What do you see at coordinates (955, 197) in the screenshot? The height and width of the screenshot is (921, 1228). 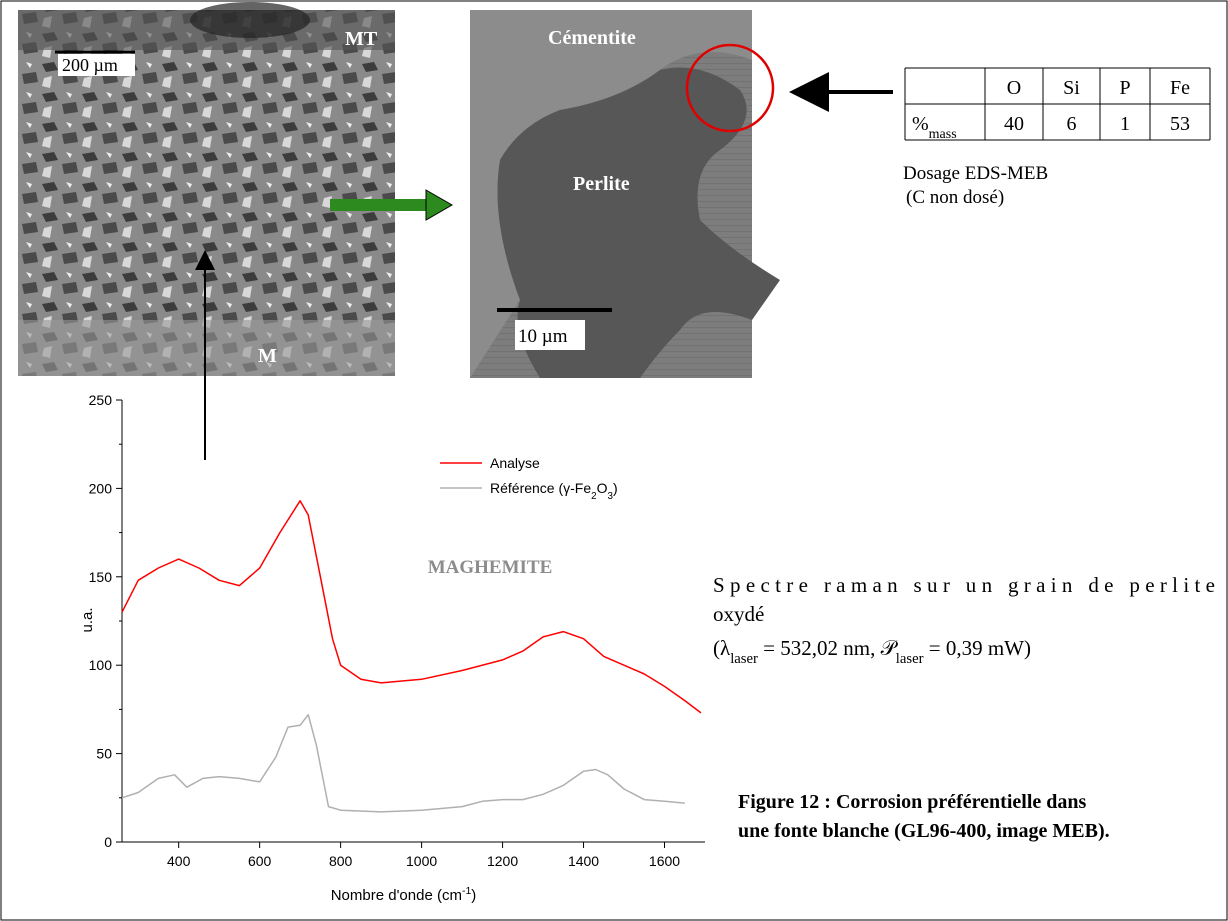 I see `eds-caption: (C non dosé)` at bounding box center [955, 197].